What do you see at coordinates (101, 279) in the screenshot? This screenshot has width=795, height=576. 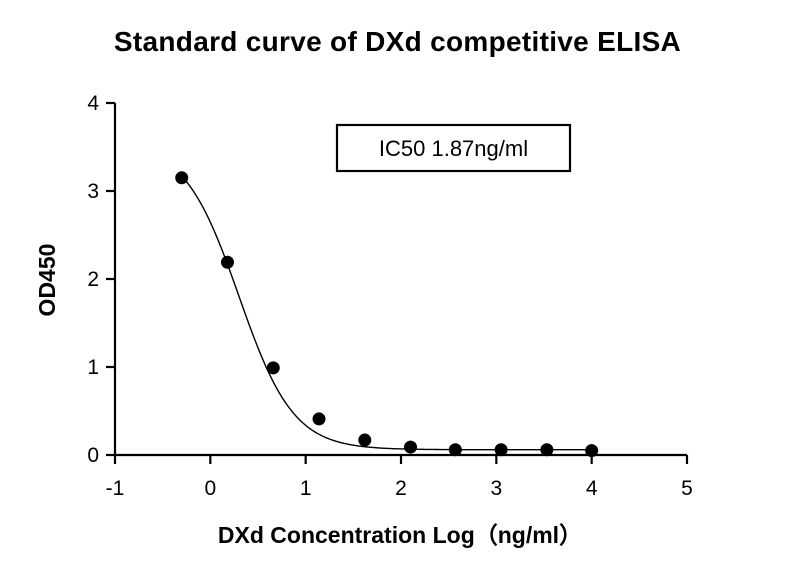 I see `y-axis-ticks: 0 1 2 3 4` at bounding box center [101, 279].